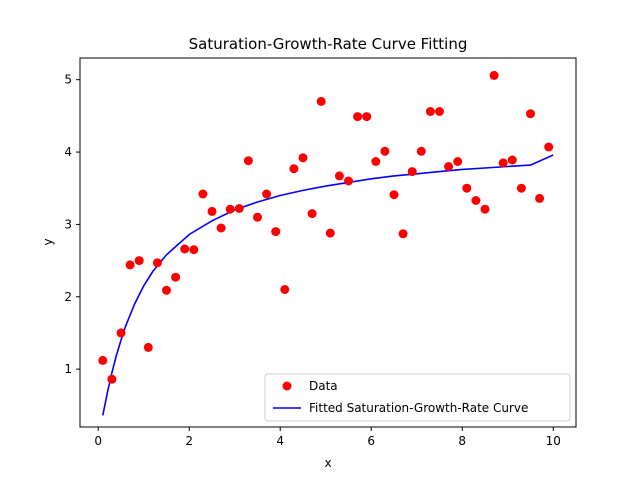 Image resolution: width=640 pixels, height=484 pixels. What do you see at coordinates (98, 441) in the screenshot?
I see `x-tick-label: 0` at bounding box center [98, 441].